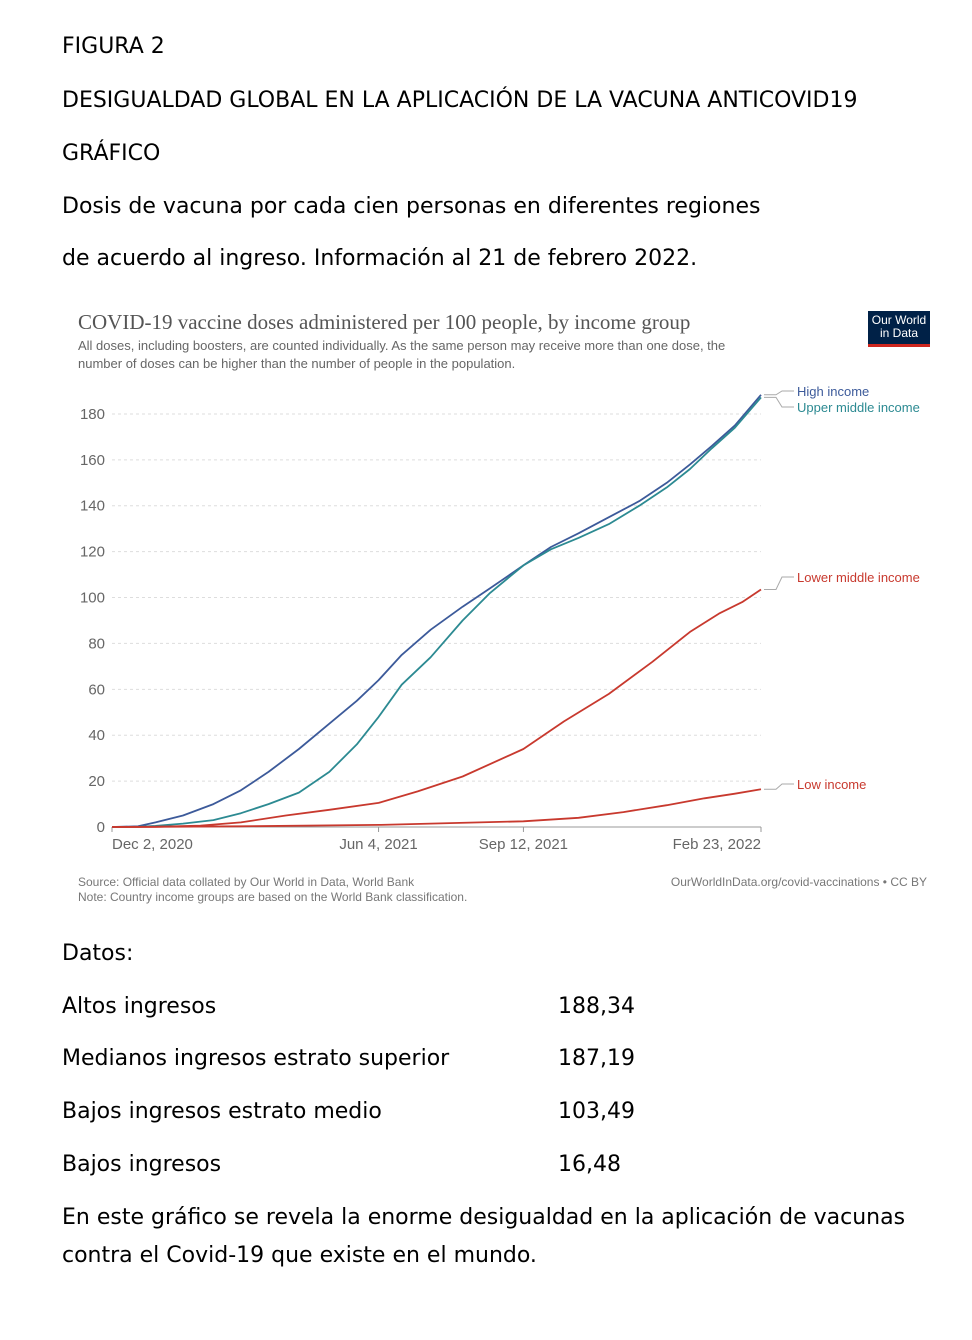 The height and width of the screenshot is (1340, 972). I want to click on figure-subheading: GRÁFICO, so click(111, 153).